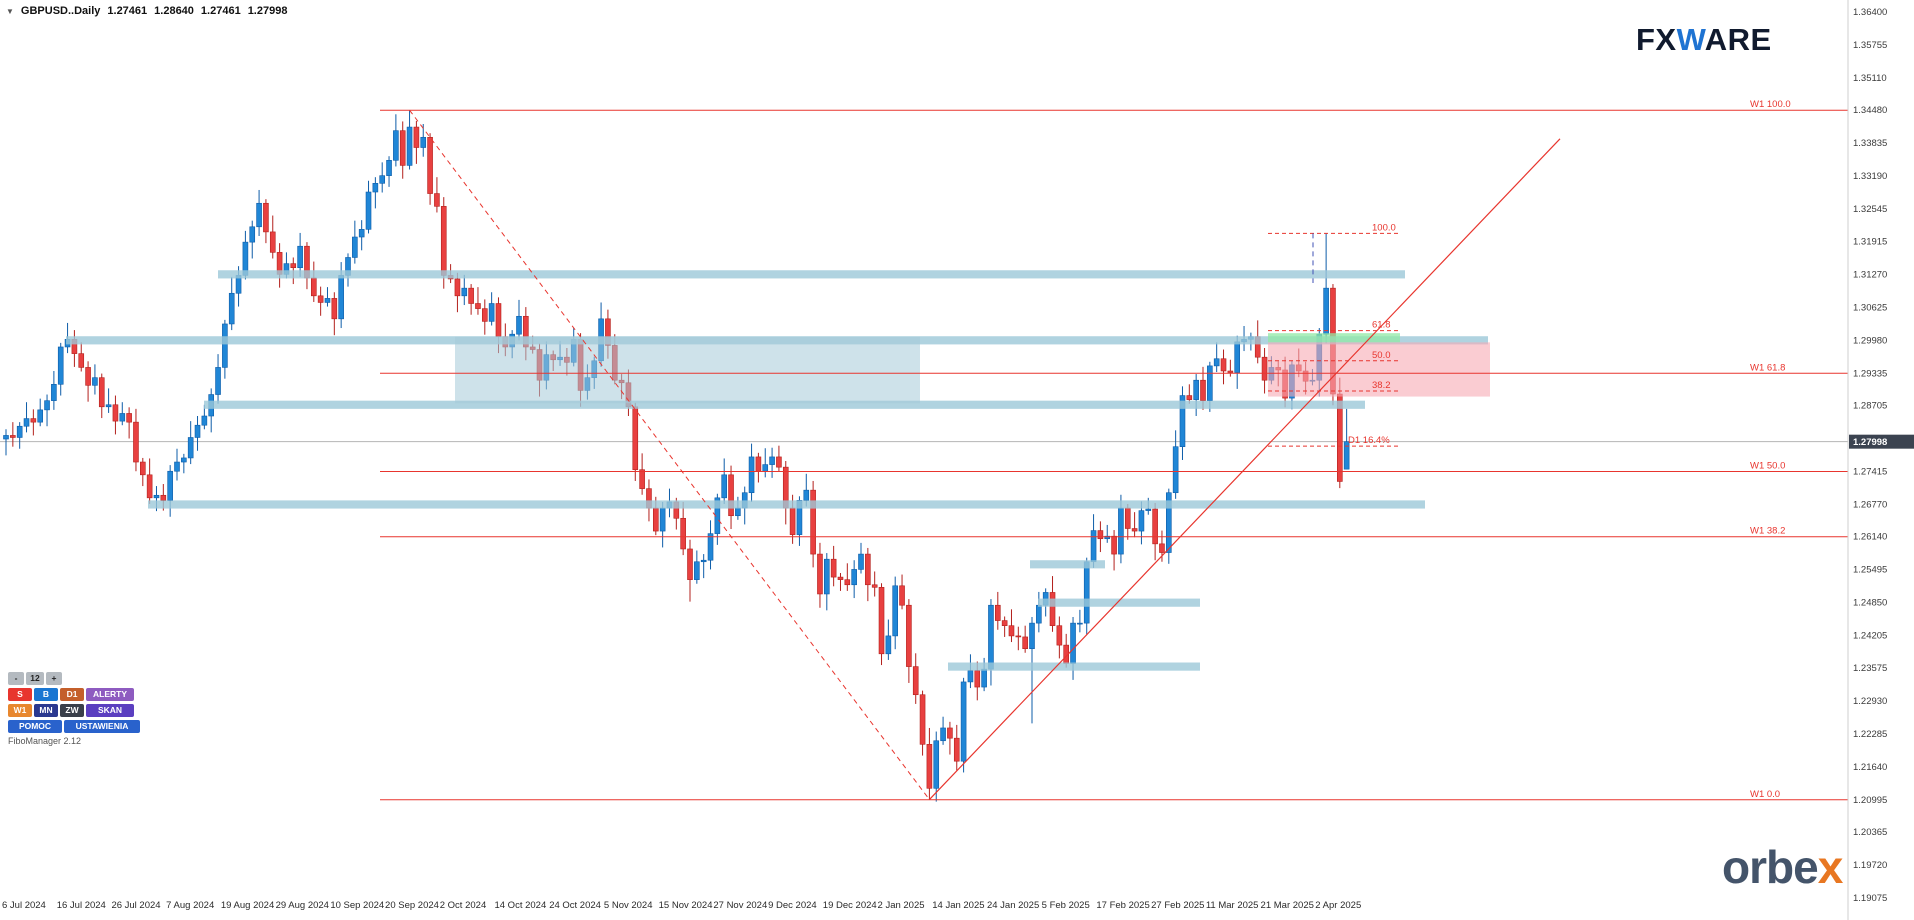  Describe the element at coordinates (1656, 39) in the screenshot. I see `fxware-logo-fx: FX` at that location.